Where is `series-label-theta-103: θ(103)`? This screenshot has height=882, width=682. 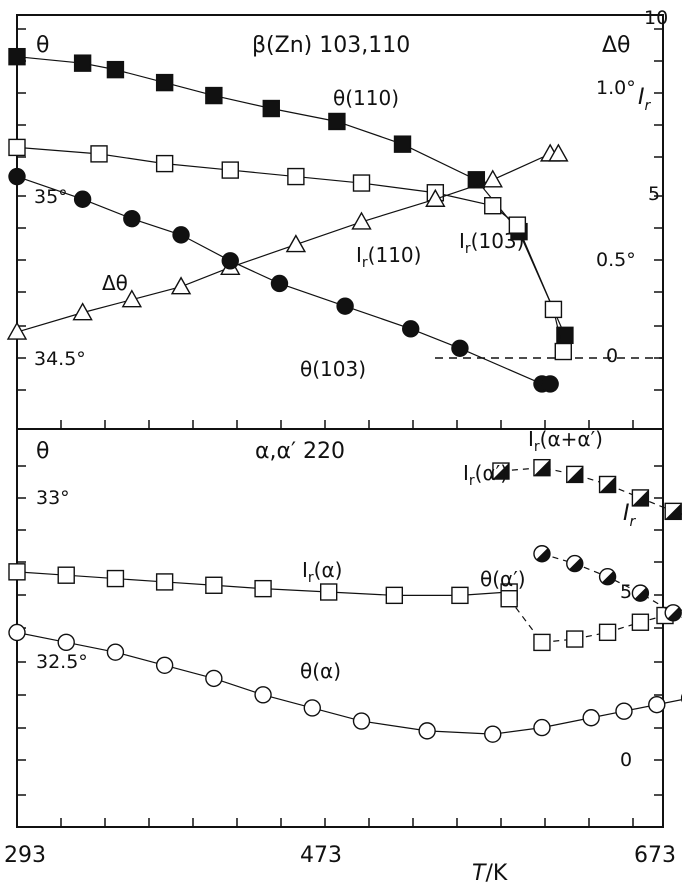 series-label-theta-103: θ(103) is located at coordinates (333, 369).